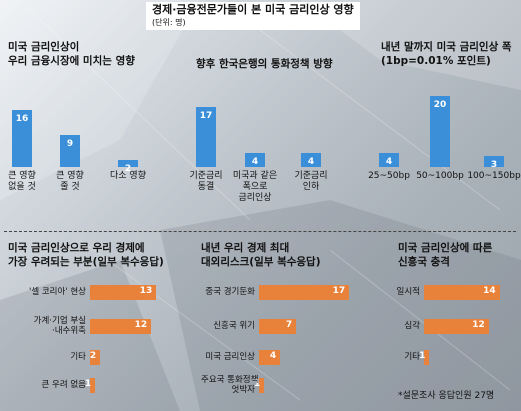  Describe the element at coordinates (128, 176) in the screenshot. I see `category-label: 다소 영향` at that location.